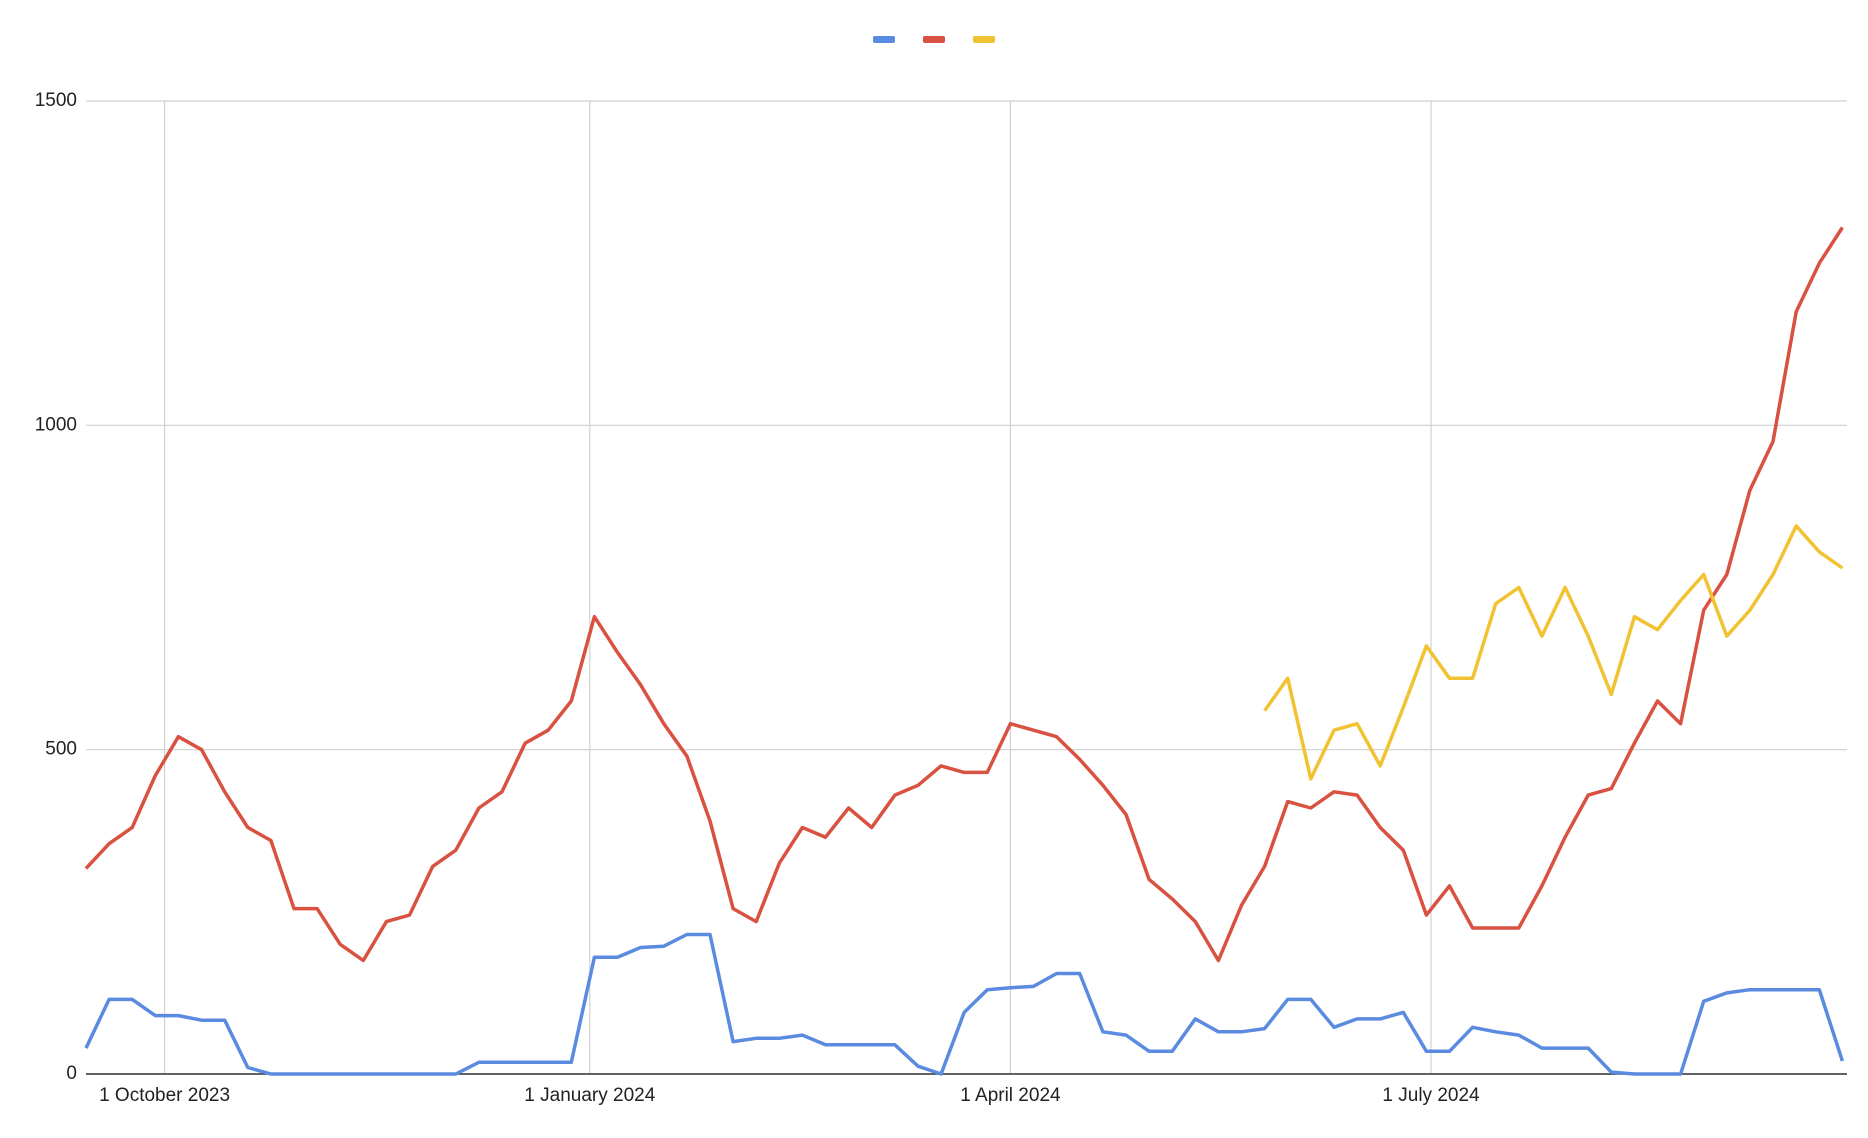 Image resolution: width=1868 pixels, height=1138 pixels. What do you see at coordinates (1431, 1095) in the screenshot?
I see `x-tick-label: 1 July 2024` at bounding box center [1431, 1095].